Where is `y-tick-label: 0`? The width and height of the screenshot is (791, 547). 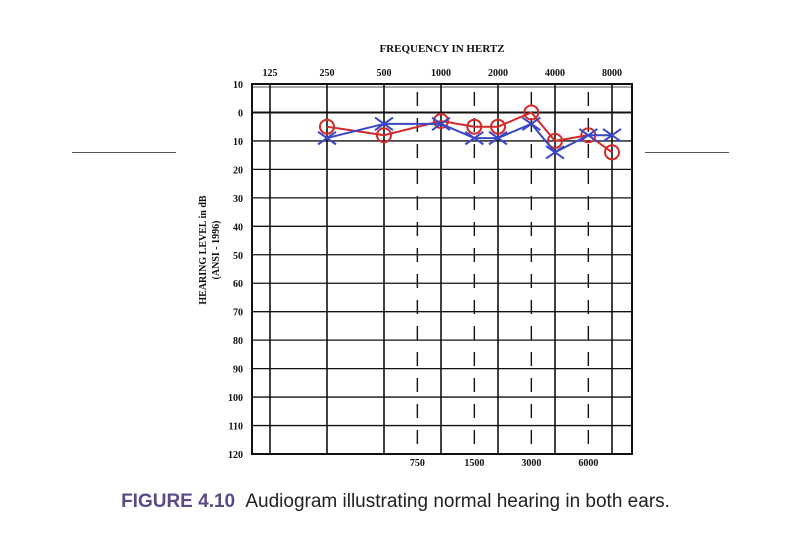 y-tick-label: 0 is located at coordinates (240, 113).